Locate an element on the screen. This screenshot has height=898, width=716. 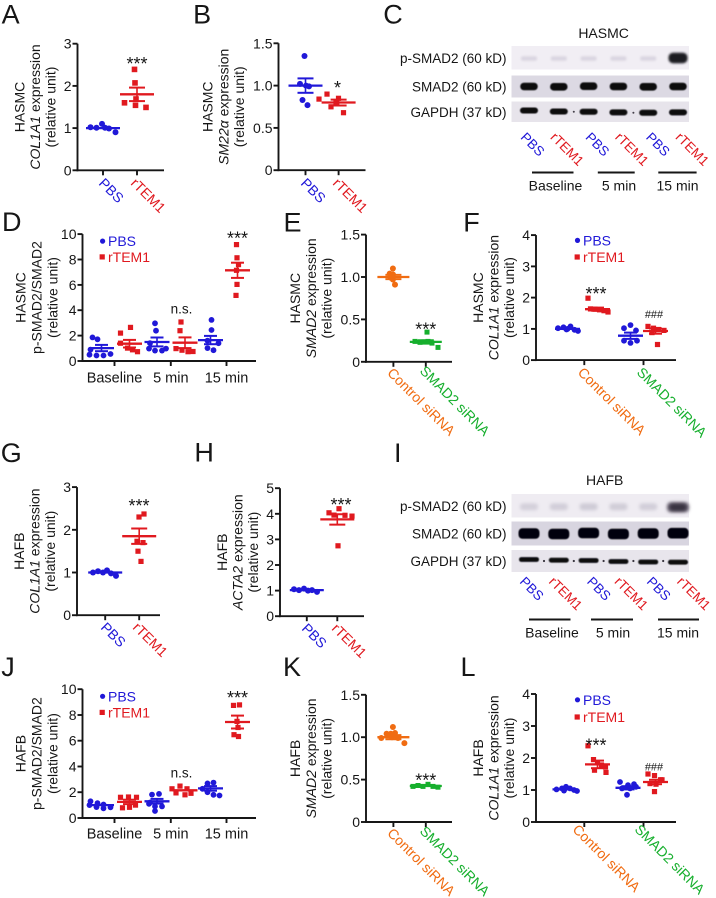
svg-text: L is located at coordinates (468, 667).